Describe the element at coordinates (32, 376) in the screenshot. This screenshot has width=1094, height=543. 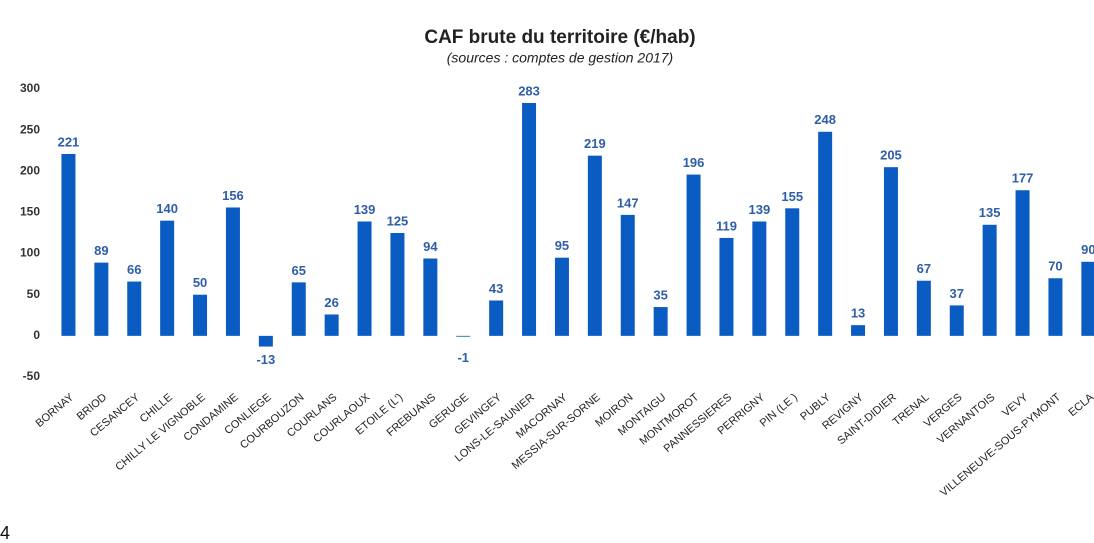
I see `y-tick-label: -50` at that location.